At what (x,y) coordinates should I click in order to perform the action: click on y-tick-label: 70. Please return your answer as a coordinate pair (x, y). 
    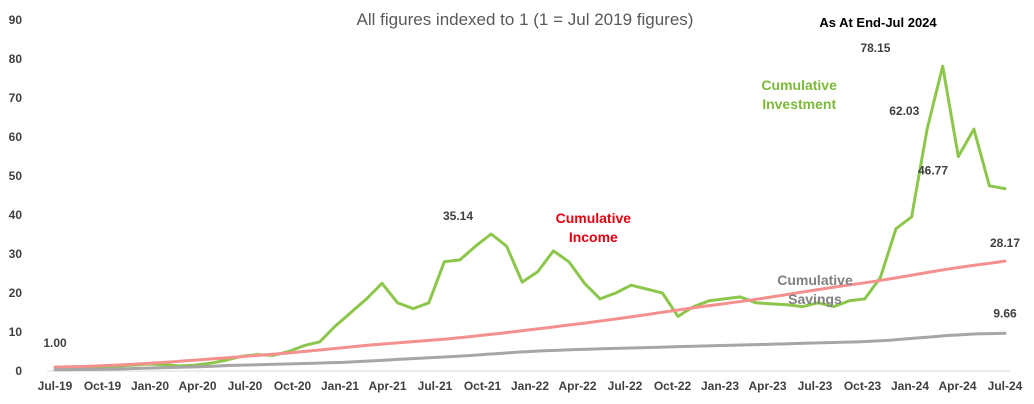
    Looking at the image, I should click on (16, 98).